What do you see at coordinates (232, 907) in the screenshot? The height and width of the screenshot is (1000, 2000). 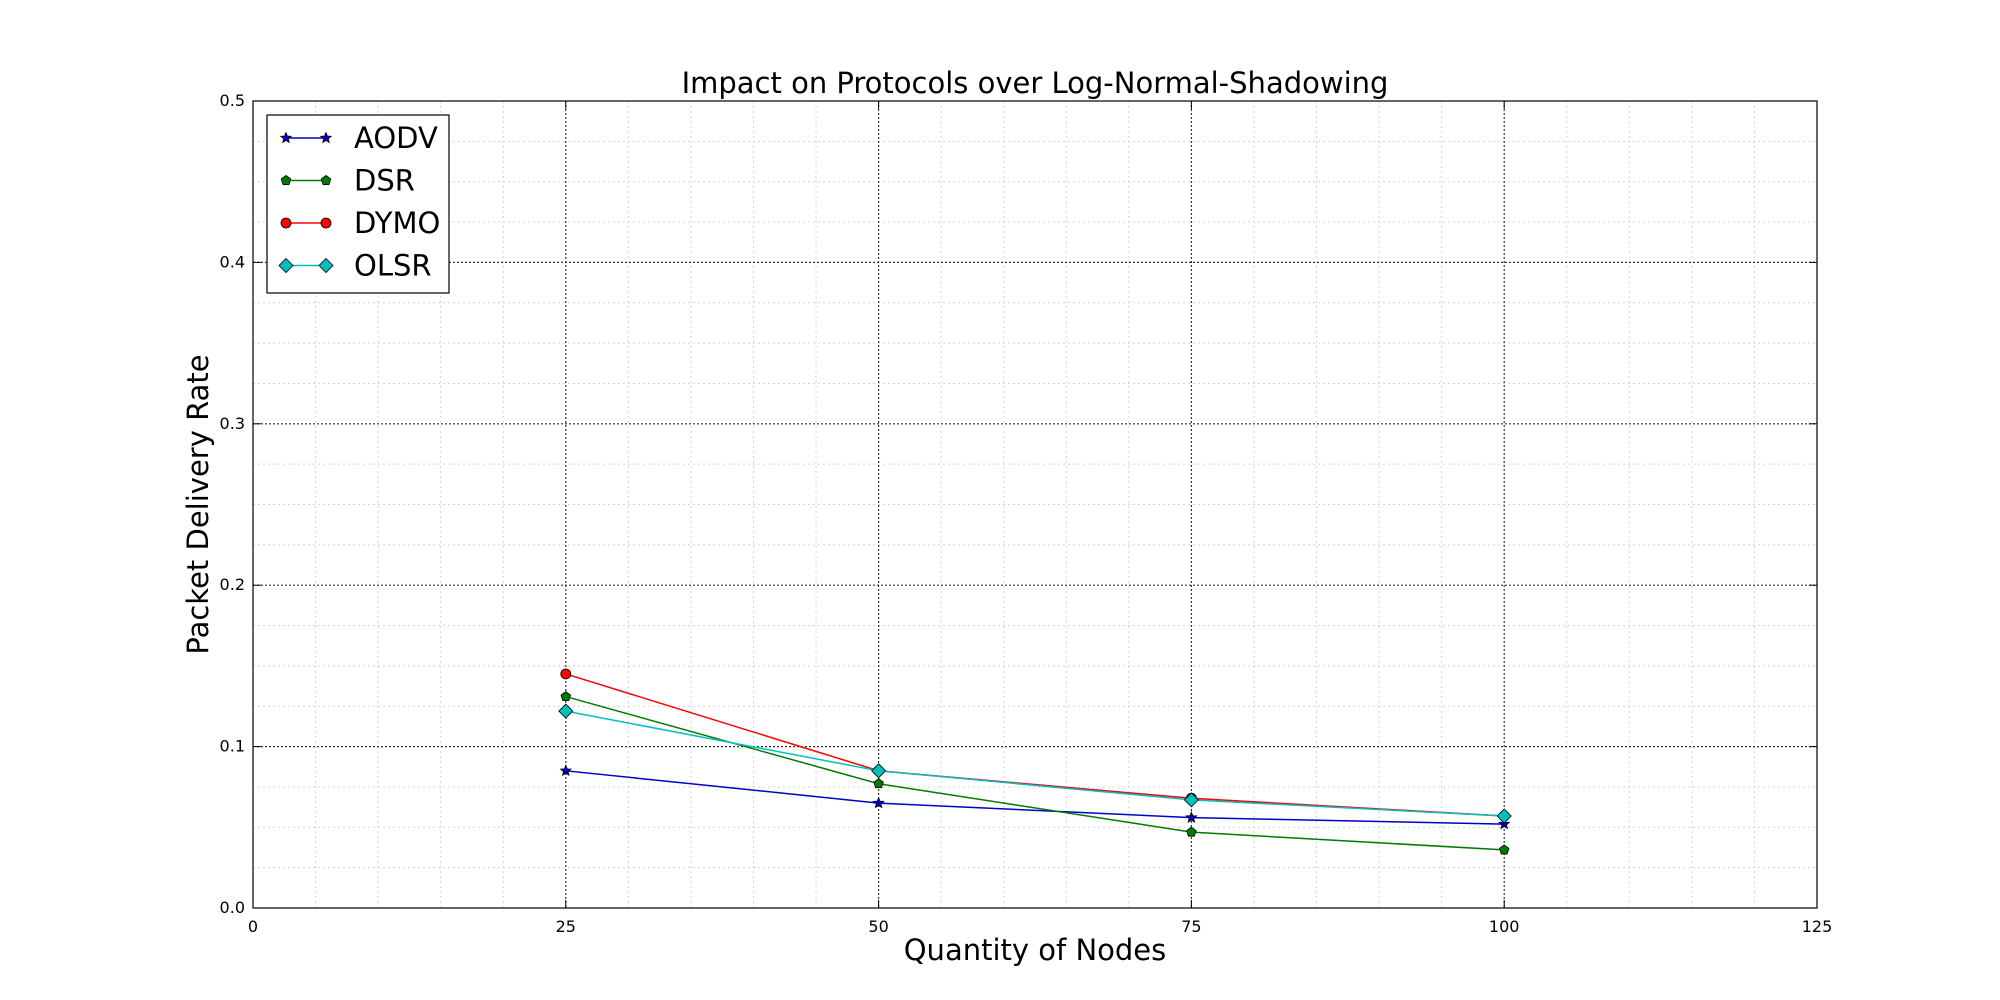 I see `y-tick-label: 0.0` at bounding box center [232, 907].